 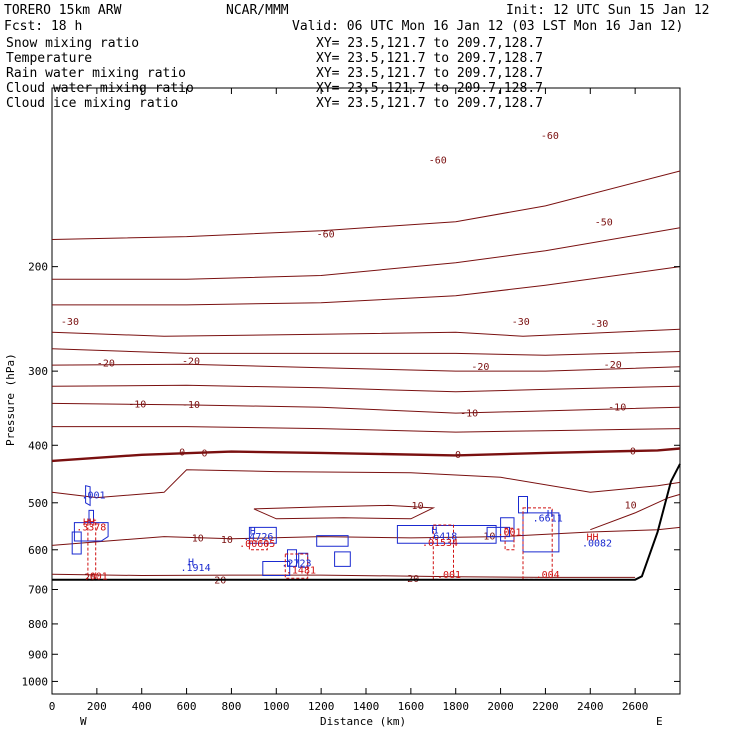 I want to click on y-tick-label: 300, so click(x=38, y=371).